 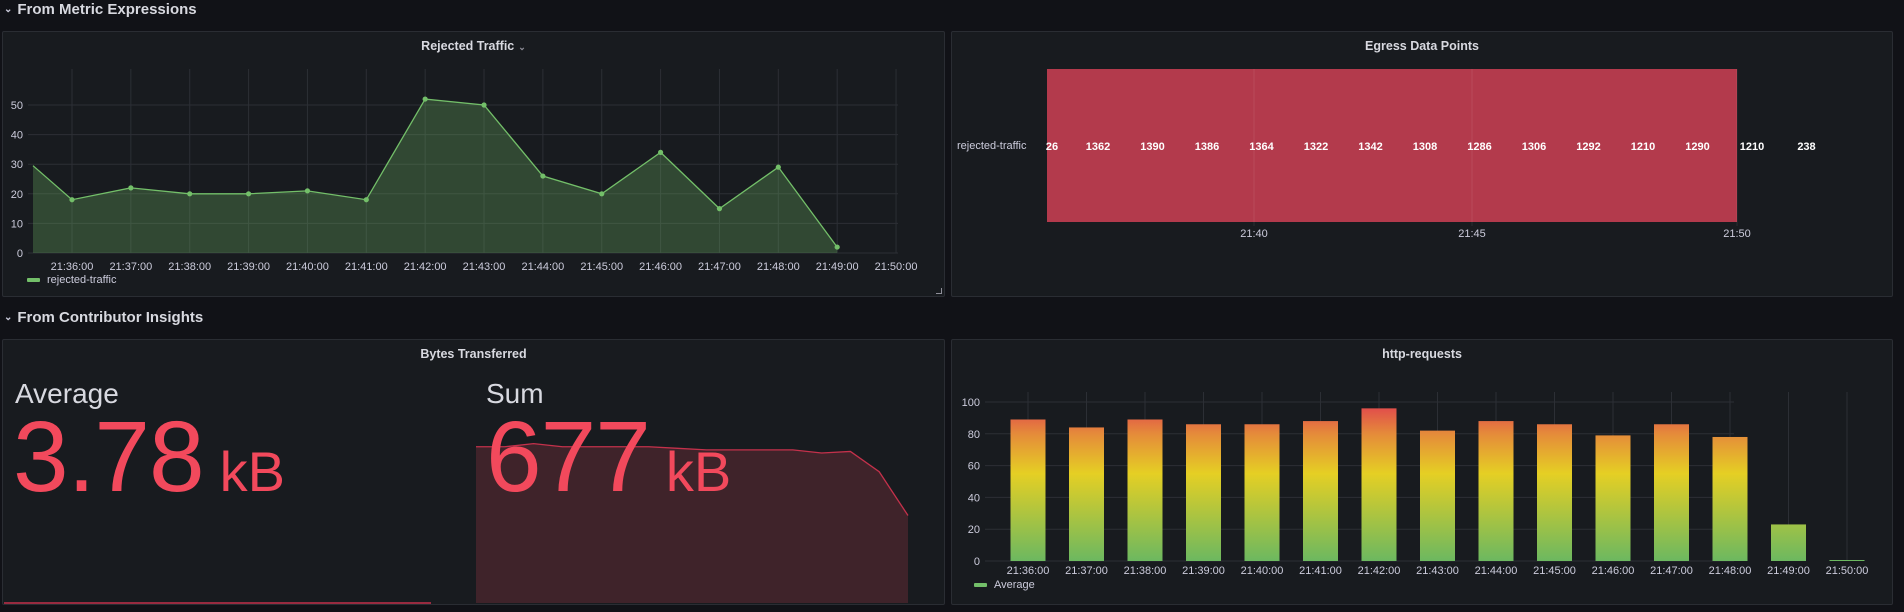 What do you see at coordinates (1425, 147) in the screenshot?
I see `svg-text: 1308` at bounding box center [1425, 147].